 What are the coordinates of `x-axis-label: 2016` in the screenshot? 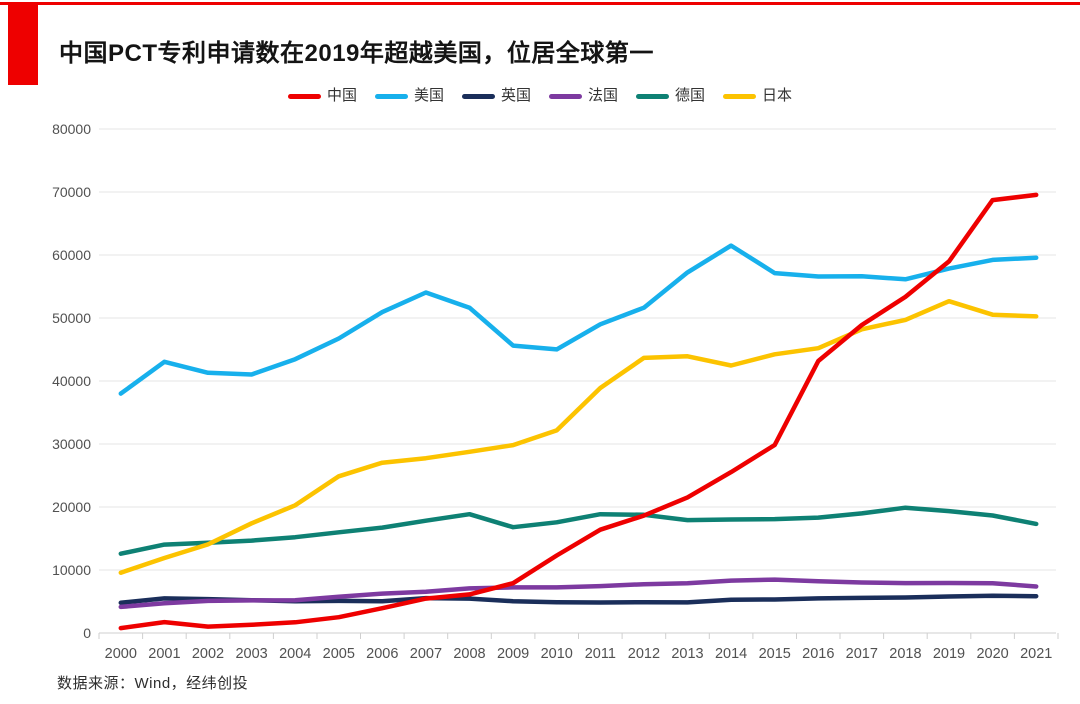 It's located at (818, 654).